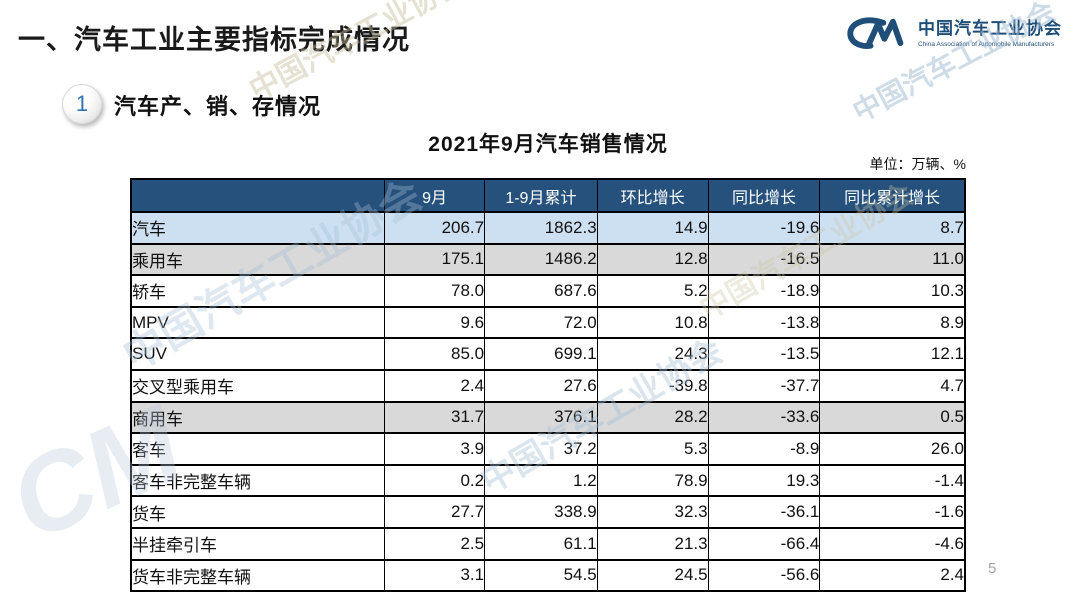  Describe the element at coordinates (892, 228) in the screenshot. I see `cell-value: 8.7` at that location.